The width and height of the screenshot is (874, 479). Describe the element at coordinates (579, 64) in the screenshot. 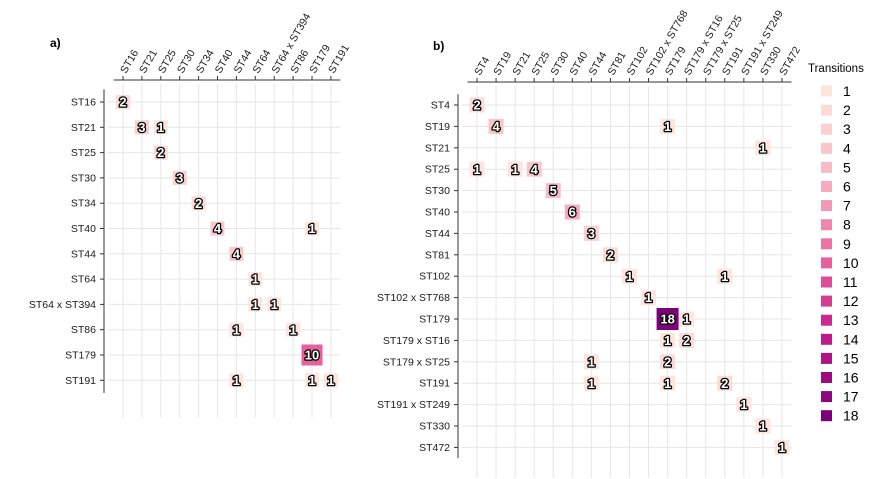

I see `x-tick-label-st40: ST40` at that location.